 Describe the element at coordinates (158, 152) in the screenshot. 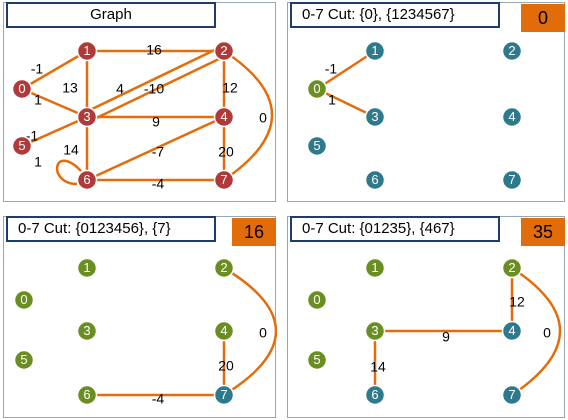

I see `edge-weight-label: -7` at that location.